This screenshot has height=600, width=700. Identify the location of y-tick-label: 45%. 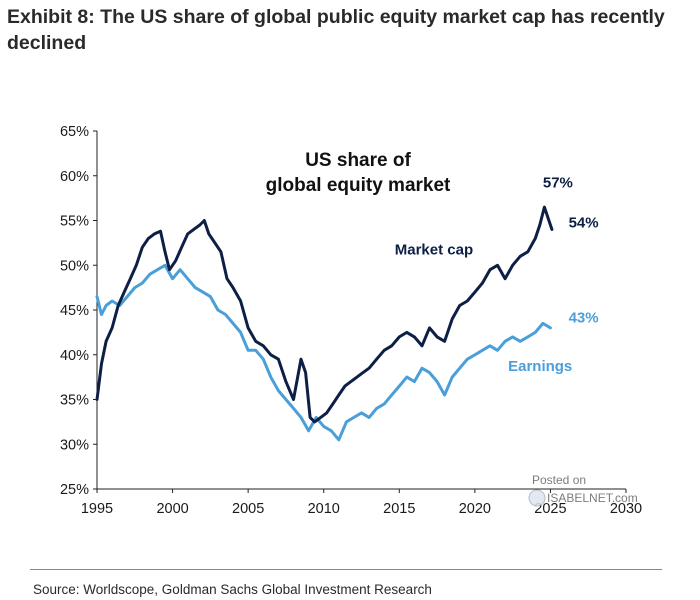
(74, 311).